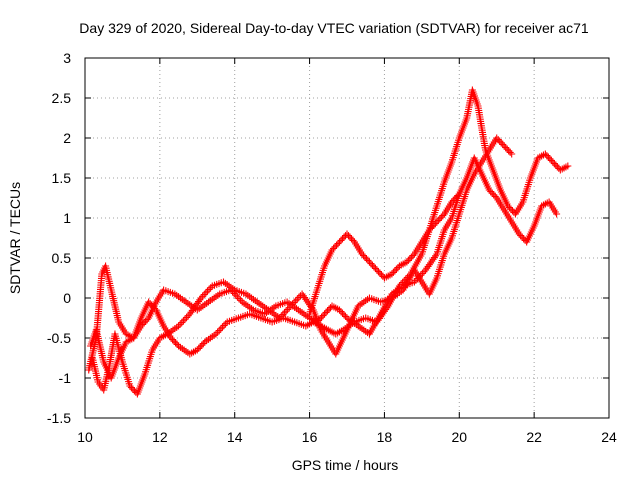 This screenshot has width=640, height=480. Describe the element at coordinates (65, 378) in the screenshot. I see `y-tick-label: -1` at that location.